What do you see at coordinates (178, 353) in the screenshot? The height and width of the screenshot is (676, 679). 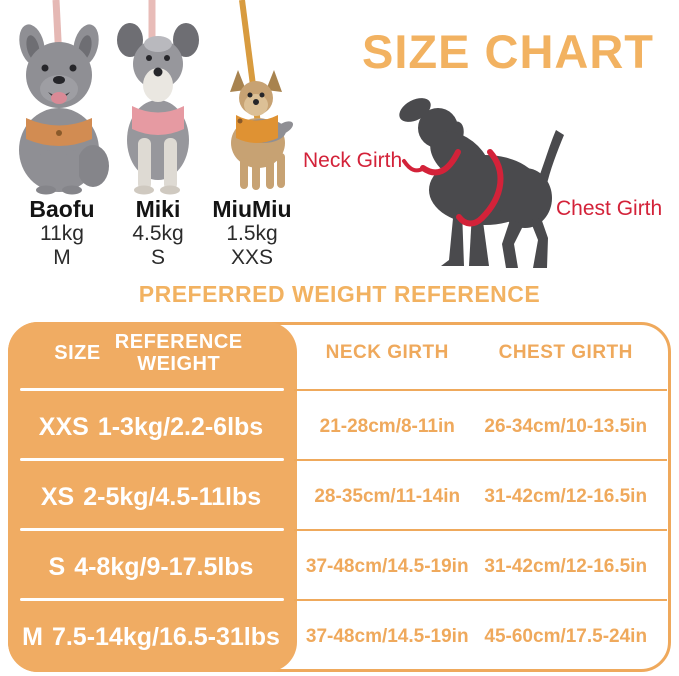 I see `col-header-reference-weight: REFERENCE WEIGHT` at bounding box center [178, 353].